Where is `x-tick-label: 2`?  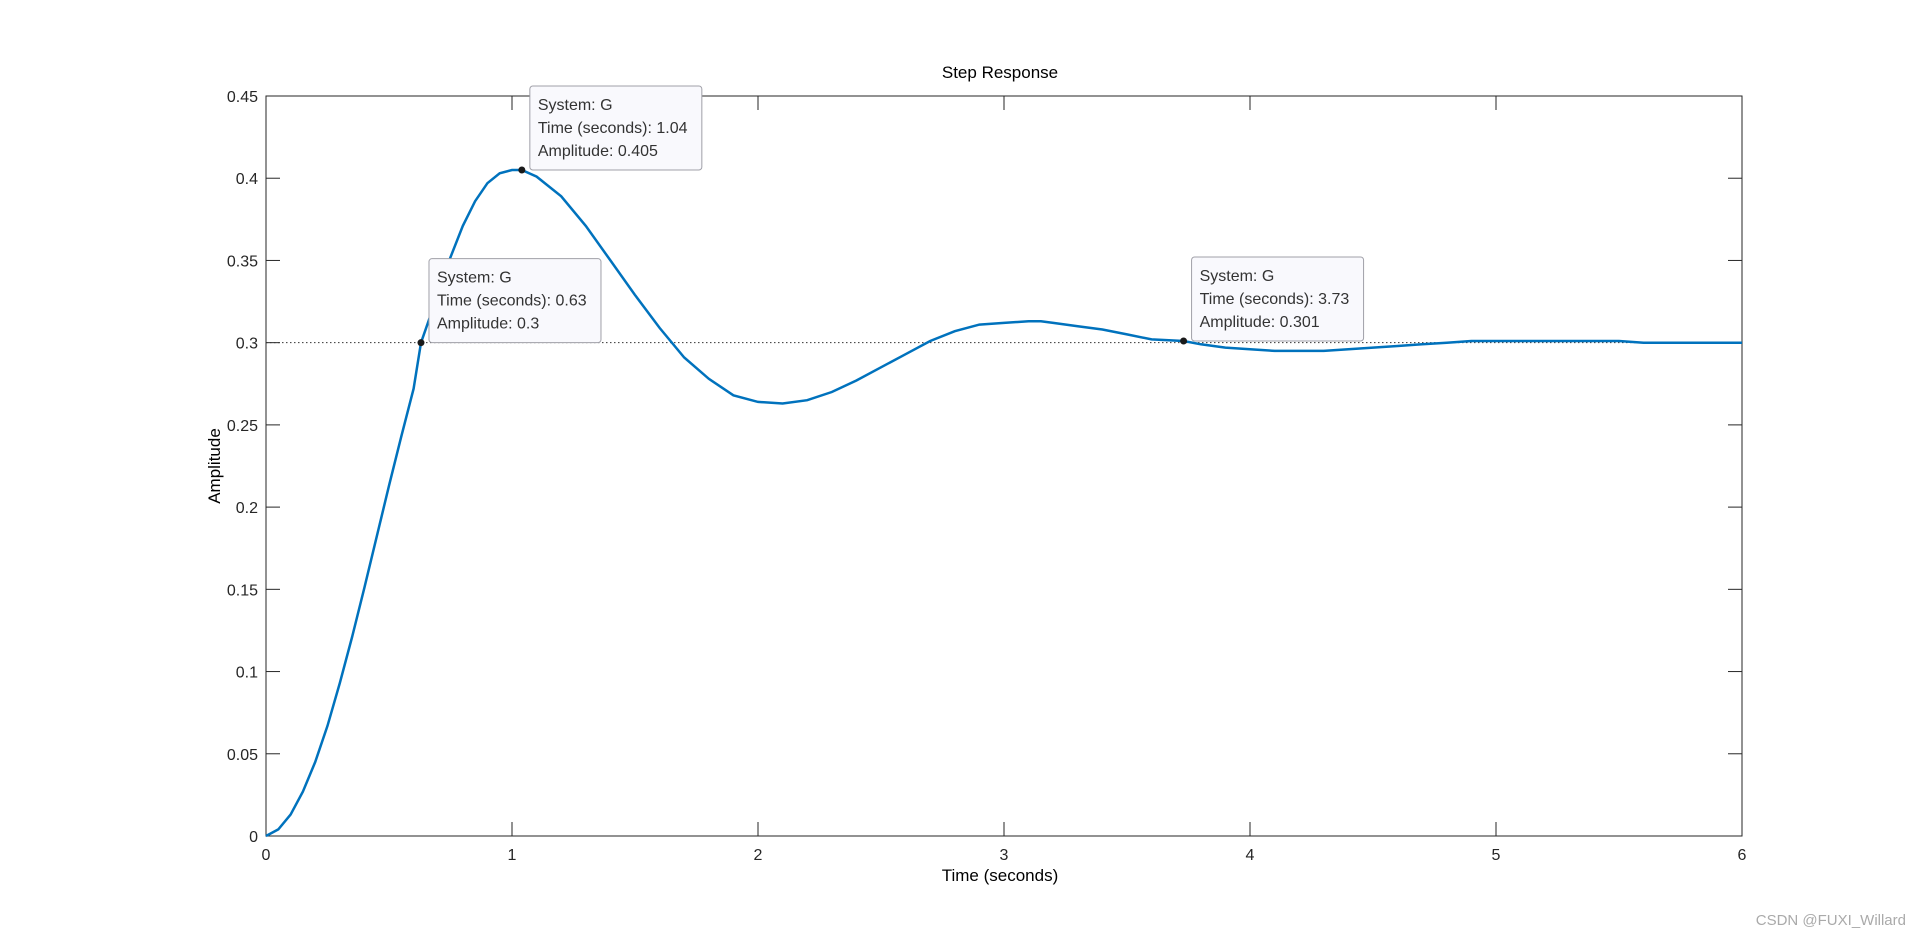 x-tick-label: 2 is located at coordinates (758, 855).